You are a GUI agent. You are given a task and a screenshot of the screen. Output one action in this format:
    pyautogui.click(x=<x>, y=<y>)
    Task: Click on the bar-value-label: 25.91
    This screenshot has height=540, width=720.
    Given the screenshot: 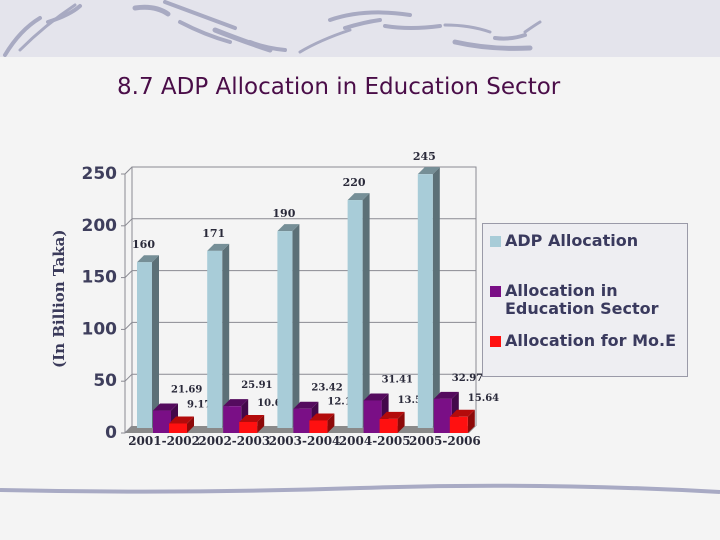 What is the action you would take?
    pyautogui.click(x=256, y=385)
    